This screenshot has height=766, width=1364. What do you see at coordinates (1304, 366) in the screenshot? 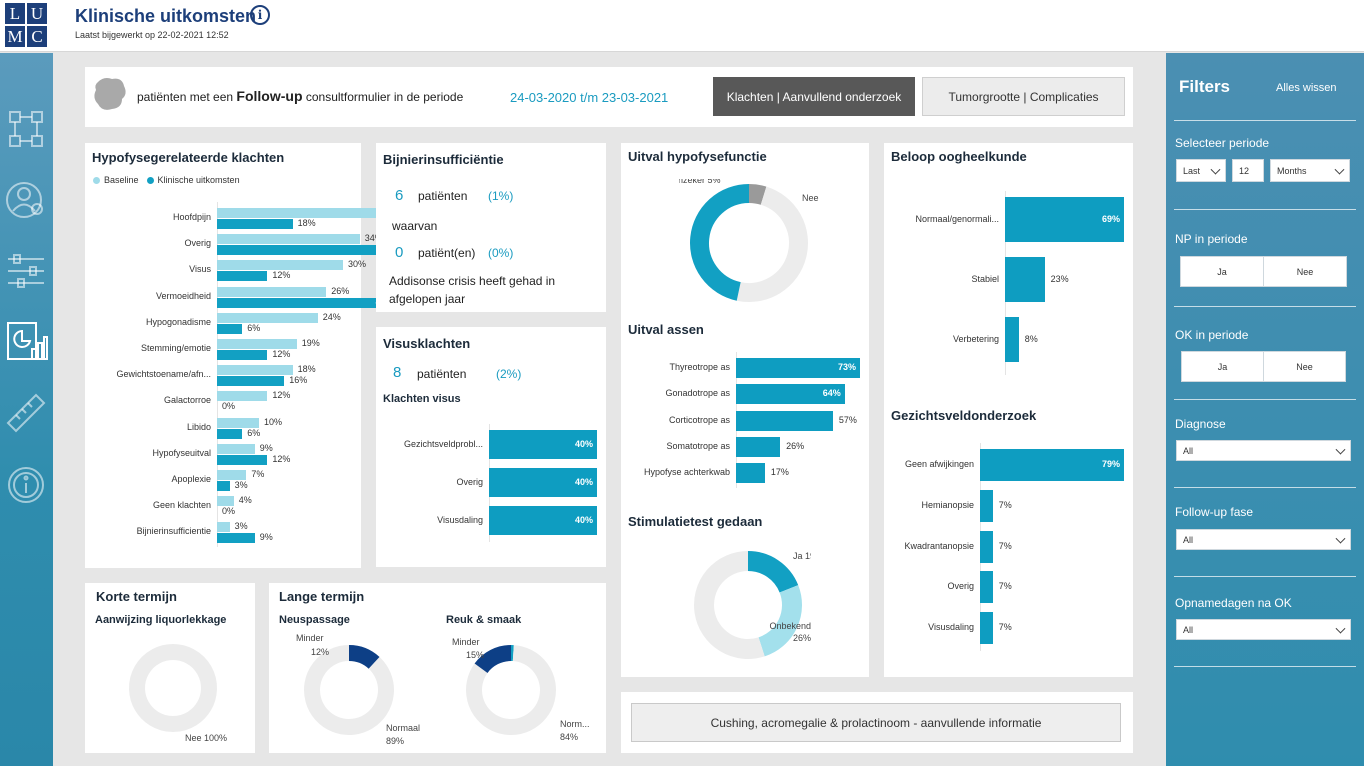
I see `ok-no-button: Nee` at bounding box center [1304, 366].